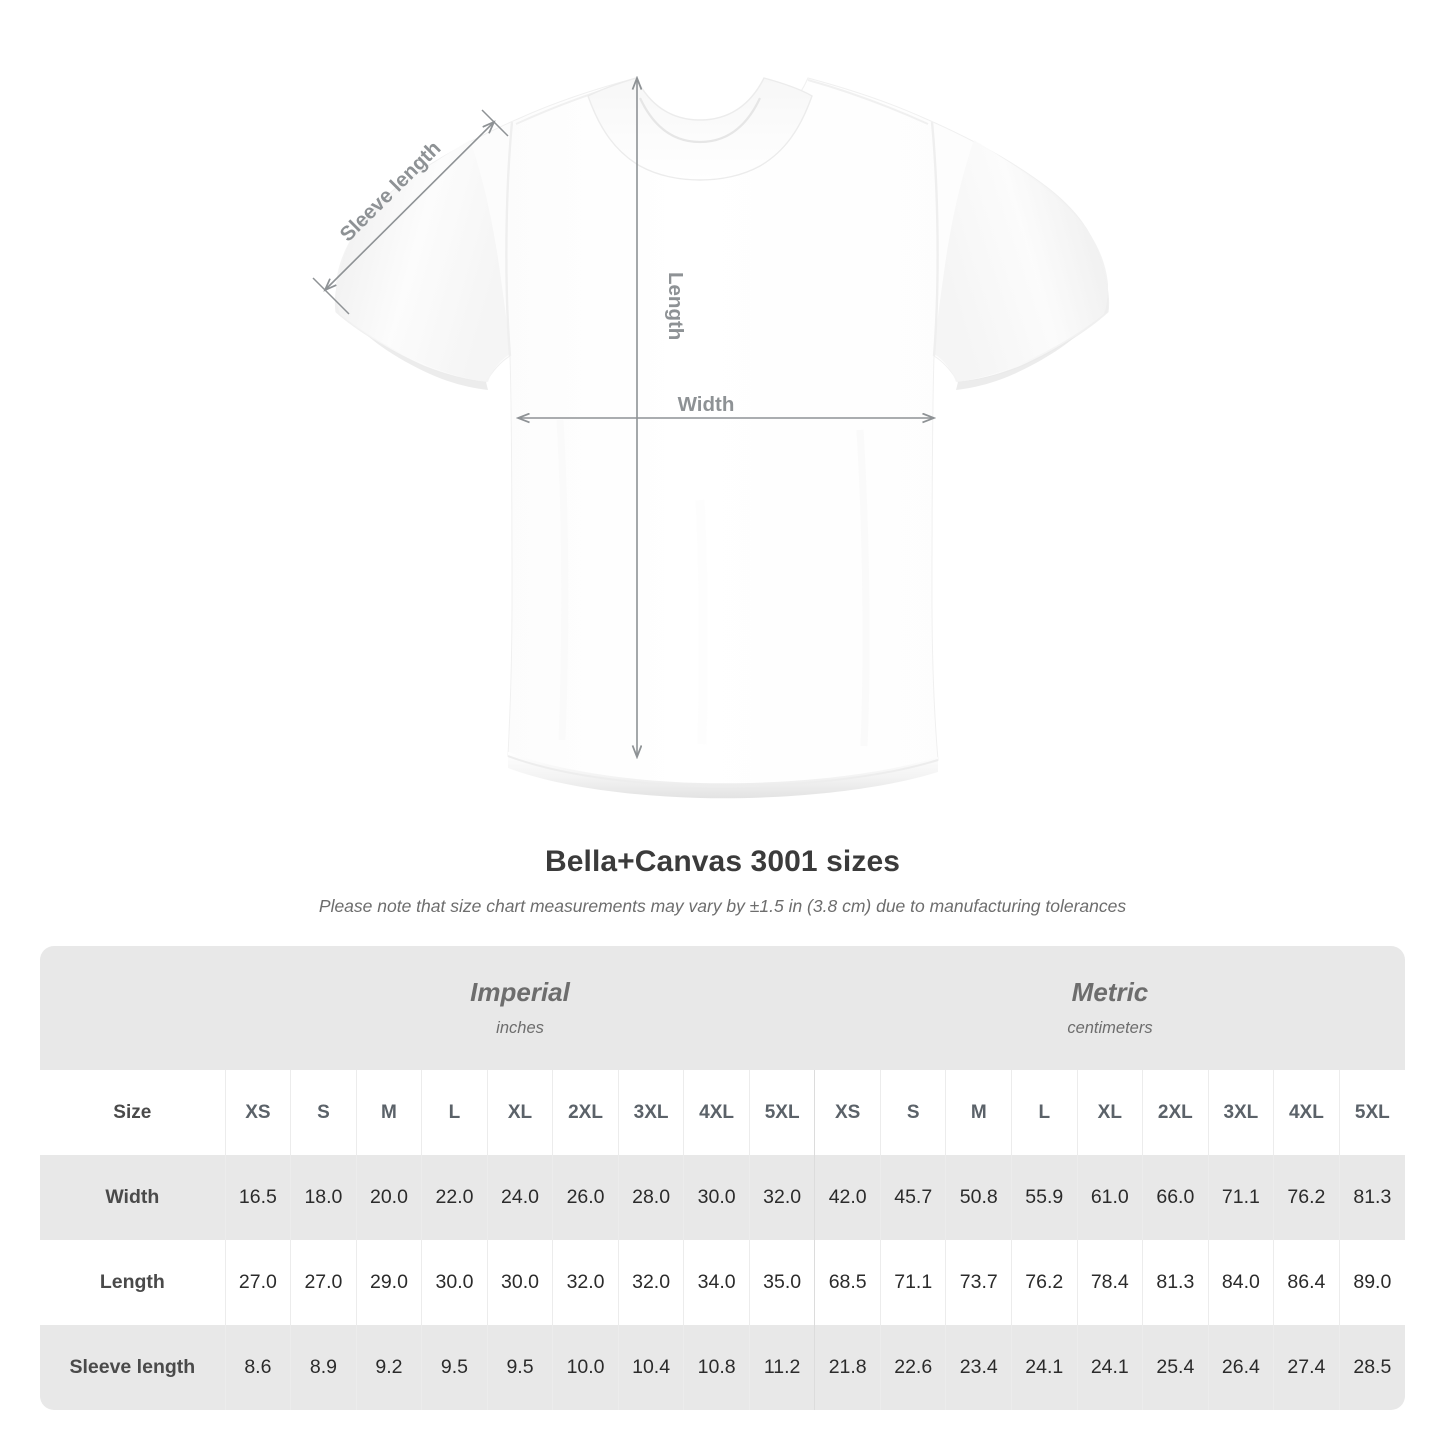  Describe the element at coordinates (428, 363) in the screenshot. I see `sleeve-hem-left` at that location.